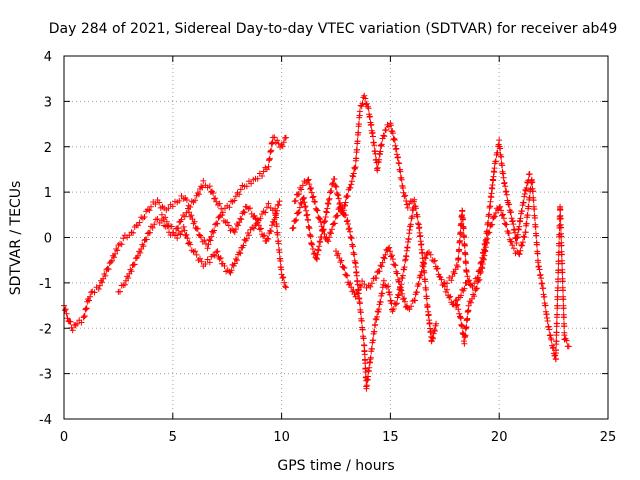  What do you see at coordinates (499, 437) in the screenshot?
I see `x-tick-label: 20` at bounding box center [499, 437].